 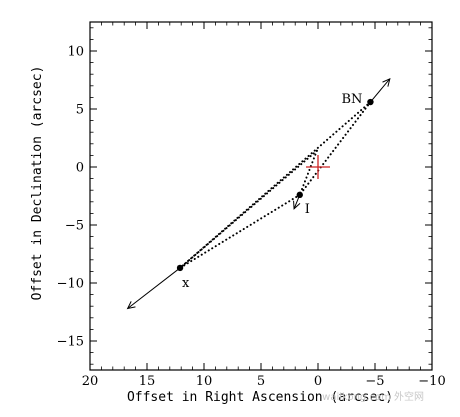 What do you see at coordinates (70, 342) in the screenshot?
I see `y-tick-label: −15` at bounding box center [70, 342].